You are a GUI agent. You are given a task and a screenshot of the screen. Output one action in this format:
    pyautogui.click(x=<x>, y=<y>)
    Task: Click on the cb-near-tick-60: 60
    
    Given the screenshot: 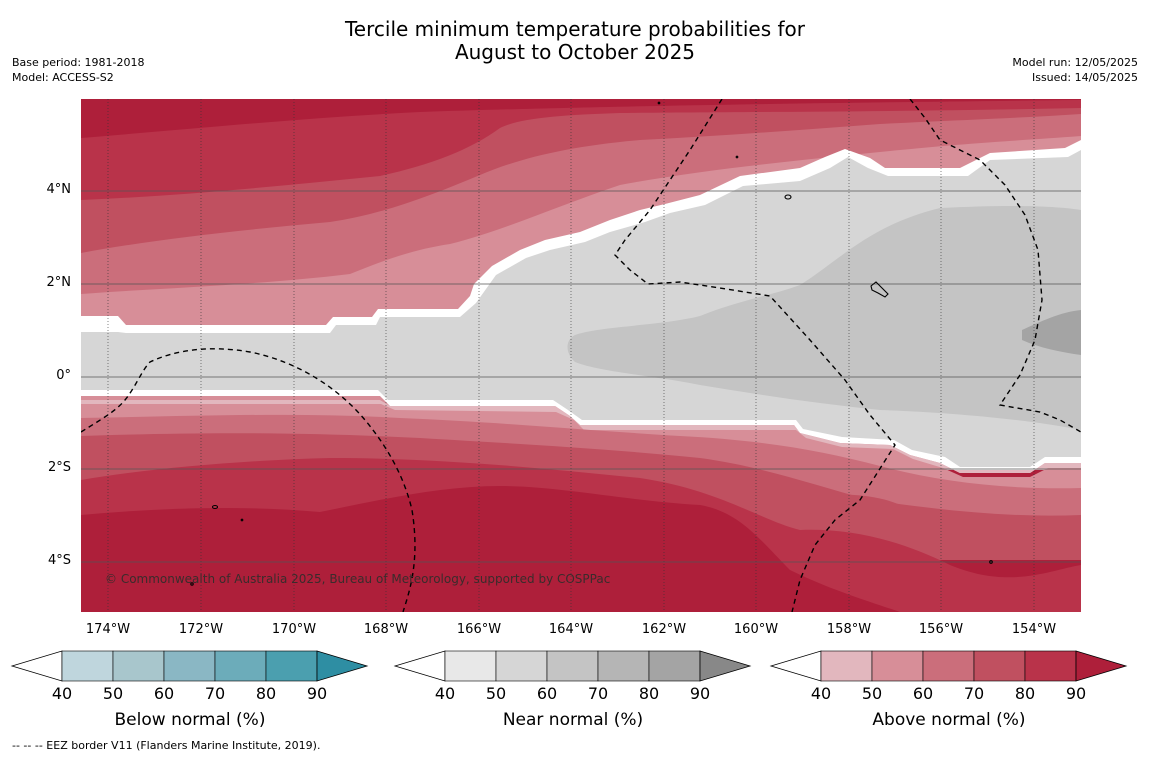 What is the action you would take?
    pyautogui.click(x=547, y=693)
    